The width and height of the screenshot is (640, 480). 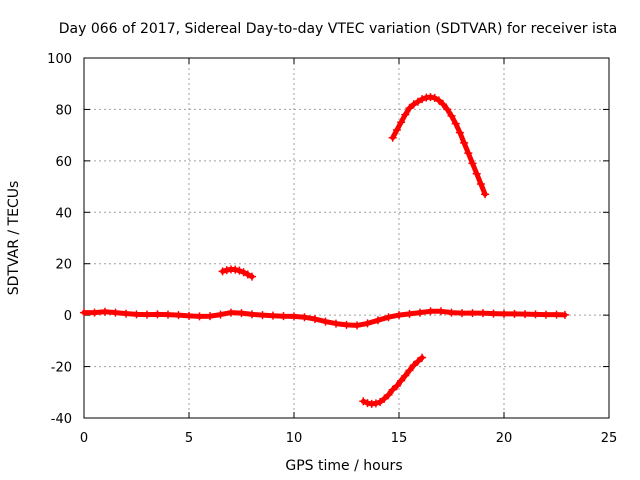 I want to click on y-tick-label: 40, so click(x=63, y=213).